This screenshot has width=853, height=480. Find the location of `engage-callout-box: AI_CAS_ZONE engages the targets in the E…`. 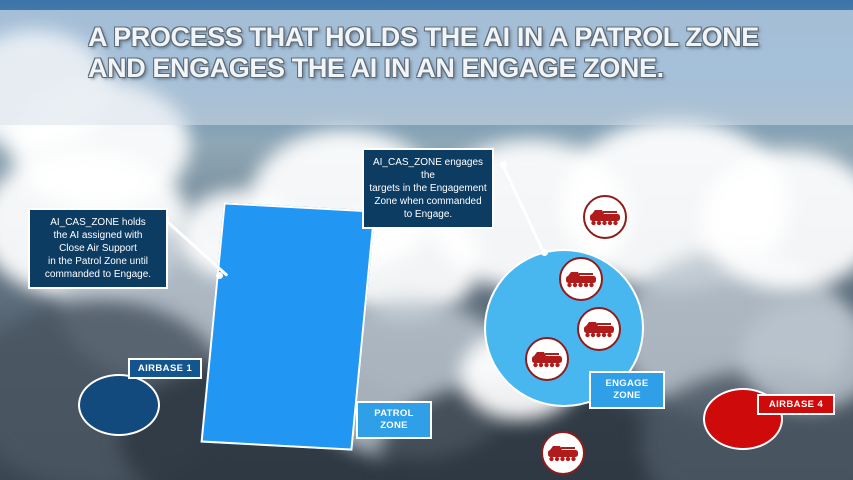

engage-callout-box: AI_CAS_ZONE engages the targets in the E… is located at coordinates (428, 188).